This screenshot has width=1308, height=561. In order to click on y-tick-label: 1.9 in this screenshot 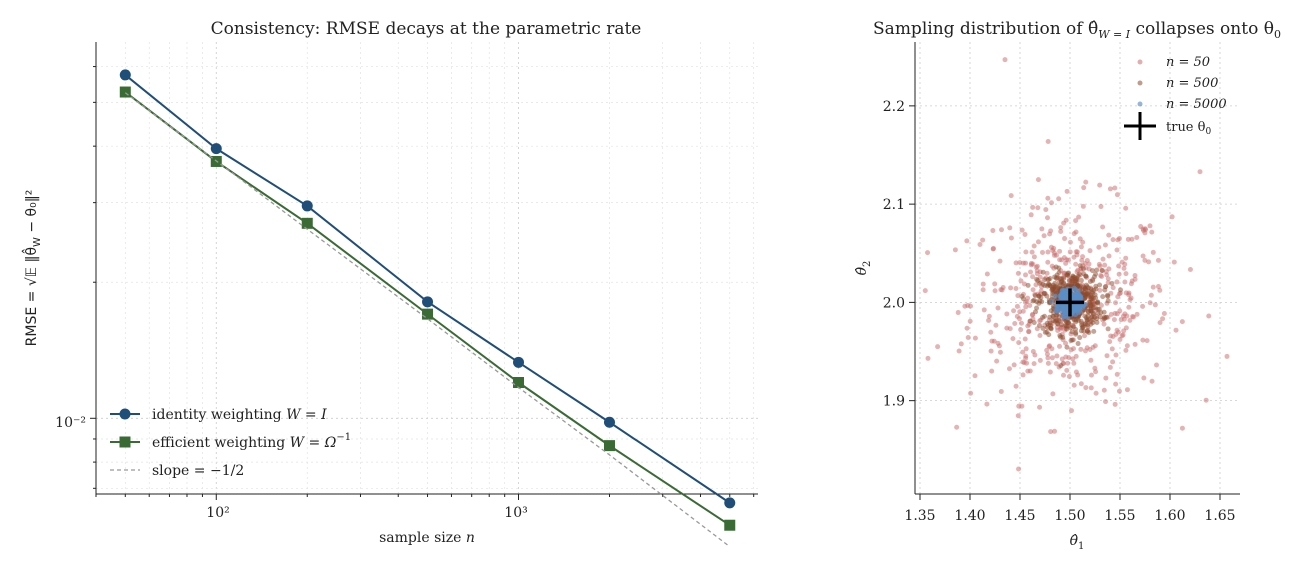, I will do `click(894, 402)`.